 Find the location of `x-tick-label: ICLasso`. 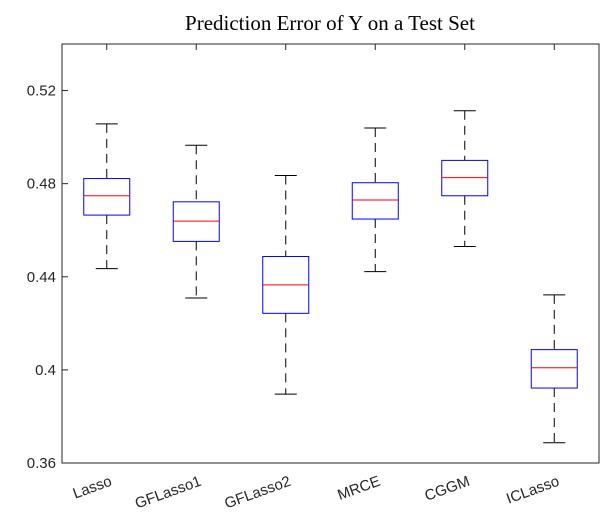

x-tick-label: ICLasso is located at coordinates (533, 490).